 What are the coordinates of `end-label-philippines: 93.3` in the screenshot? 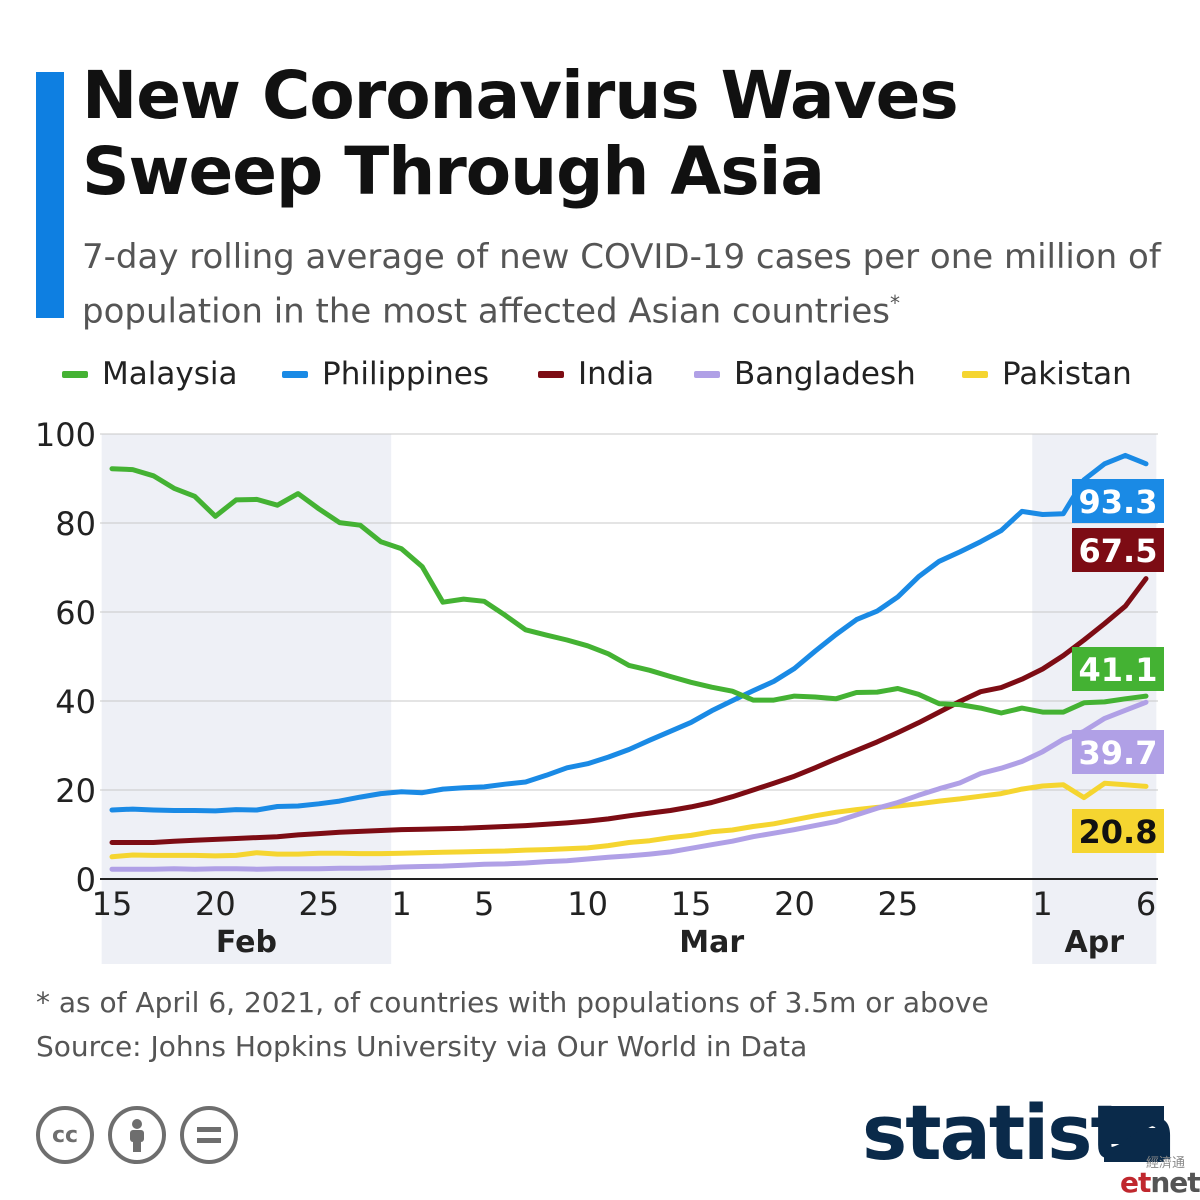 It's located at (1118, 502).